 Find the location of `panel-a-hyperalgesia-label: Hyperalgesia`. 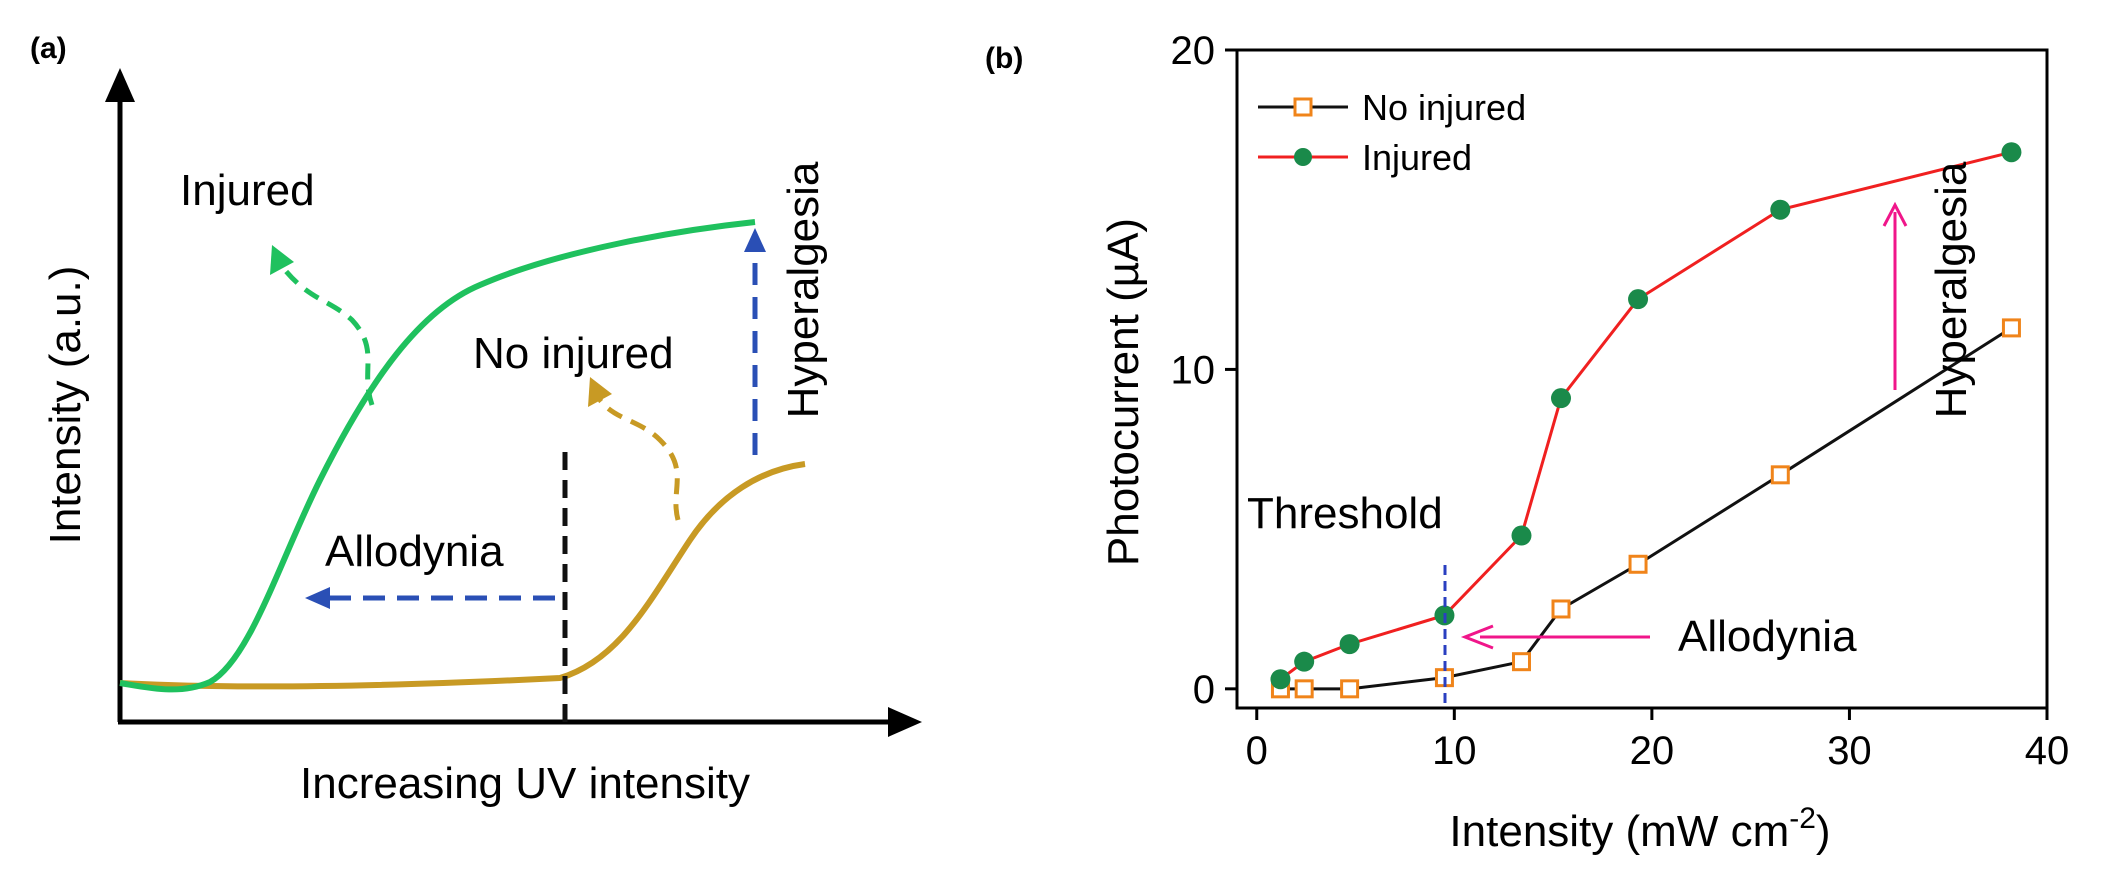

panel-a-hyperalgesia-label: Hyperalgesia is located at coordinates (803, 289).